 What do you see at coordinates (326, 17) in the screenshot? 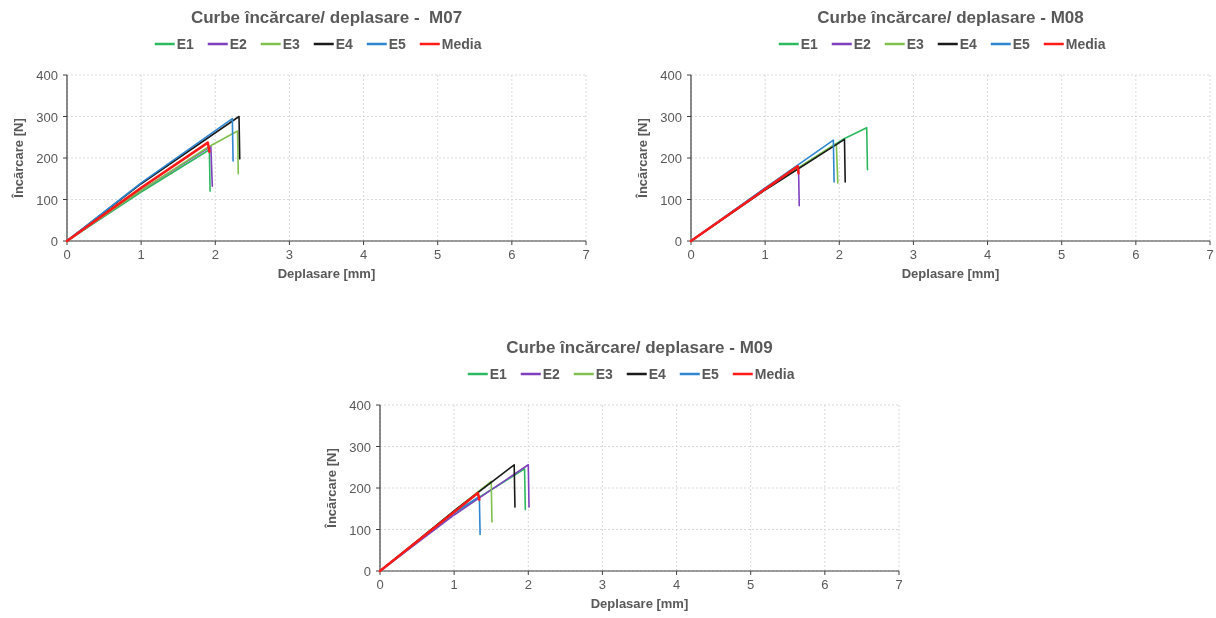
I see `chart-title: Curbe încărcare/ deplasare - M07` at bounding box center [326, 17].